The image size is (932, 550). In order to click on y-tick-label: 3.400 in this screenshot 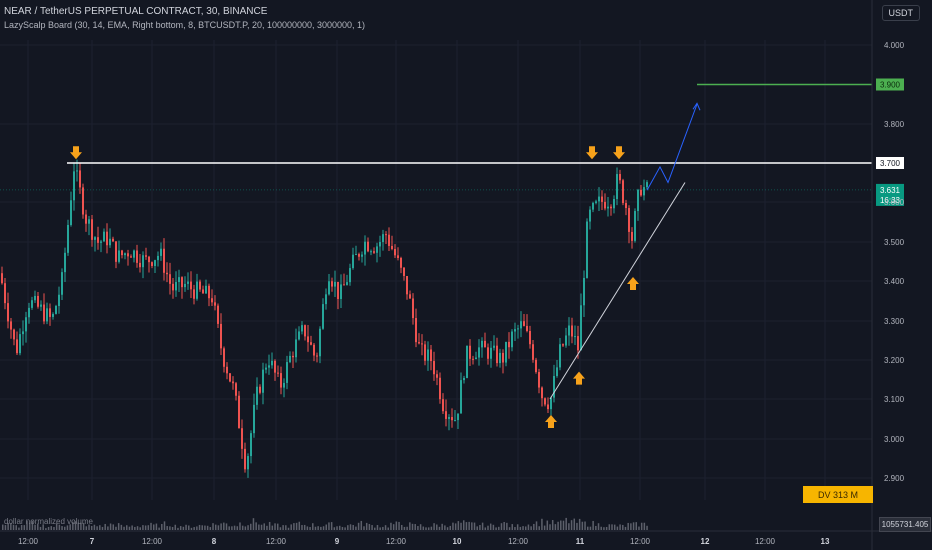, I will do `click(894, 281)`.